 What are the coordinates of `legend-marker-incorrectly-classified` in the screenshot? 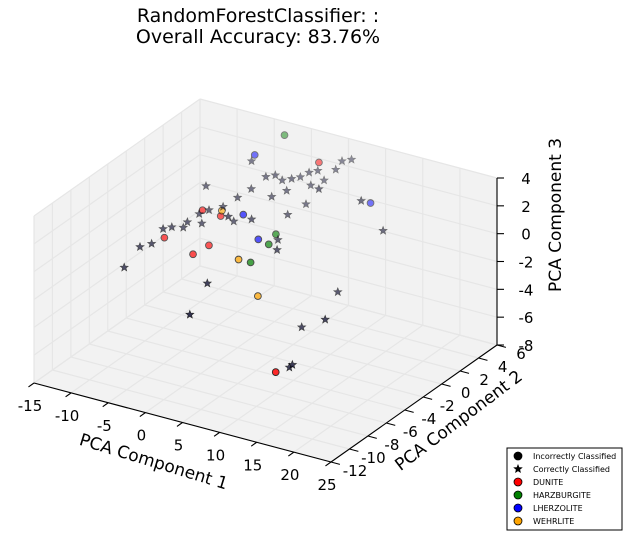 It's located at (518, 456).